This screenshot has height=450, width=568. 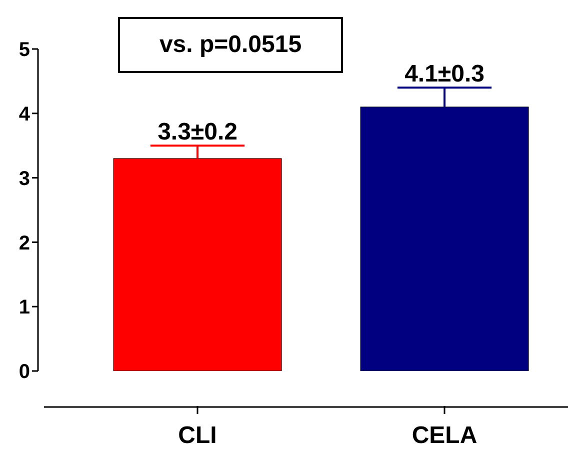 What do you see at coordinates (24, 115) in the screenshot?
I see `y-tick-label: 4` at bounding box center [24, 115].